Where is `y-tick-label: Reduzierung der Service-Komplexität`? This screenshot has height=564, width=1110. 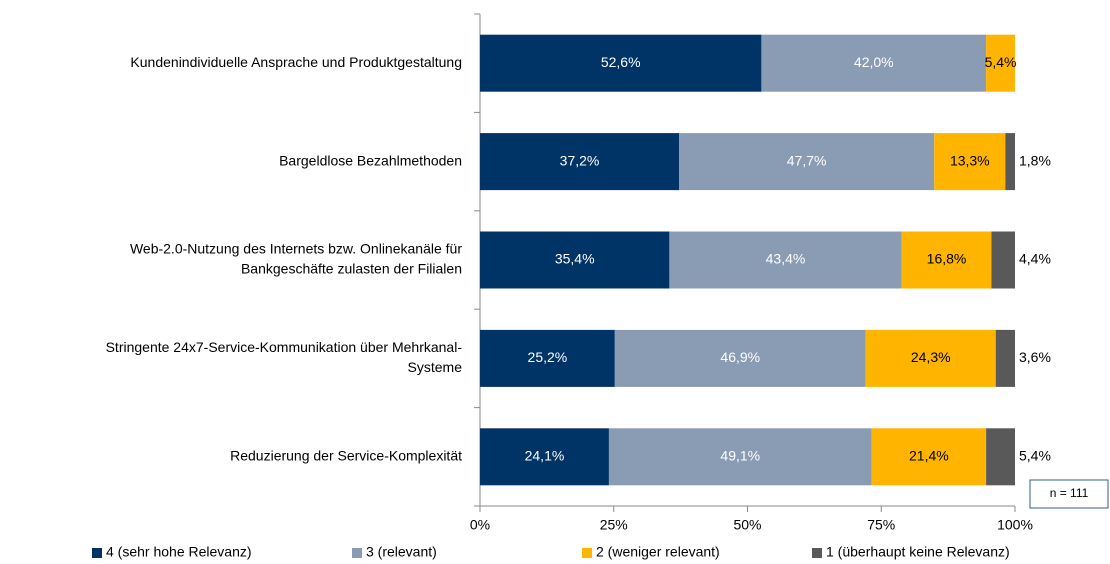
y-tick-label: Reduzierung der Service-Komplexität is located at coordinates (346, 456).